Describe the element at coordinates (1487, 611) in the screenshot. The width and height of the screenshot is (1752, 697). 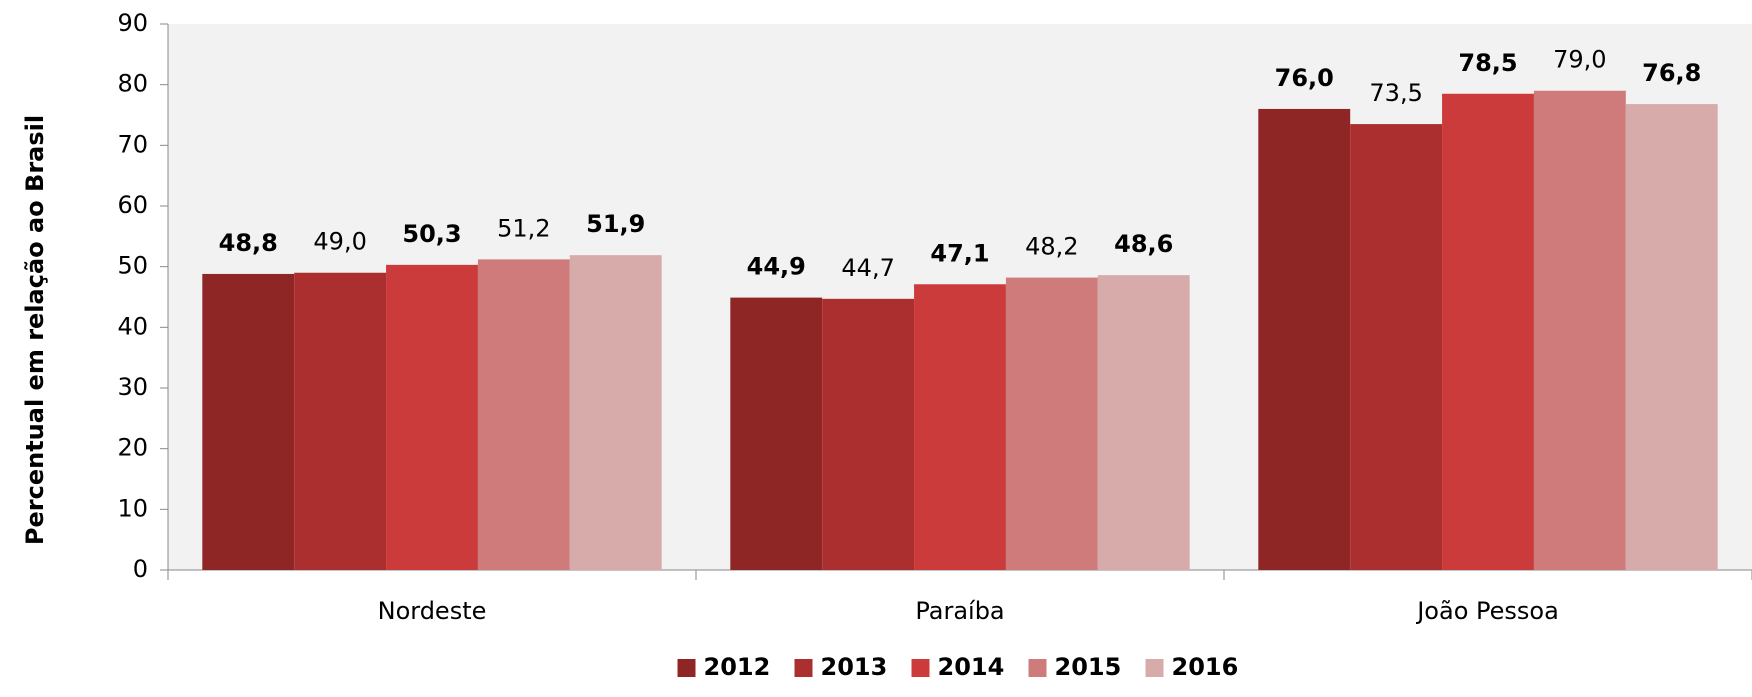
I see `x-tick-label: João Pessoa` at that location.